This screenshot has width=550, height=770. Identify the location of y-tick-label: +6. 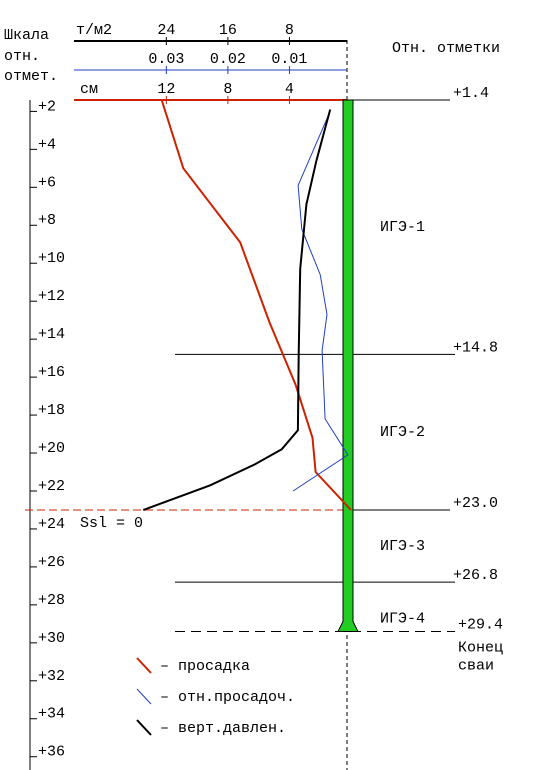
(47, 182).